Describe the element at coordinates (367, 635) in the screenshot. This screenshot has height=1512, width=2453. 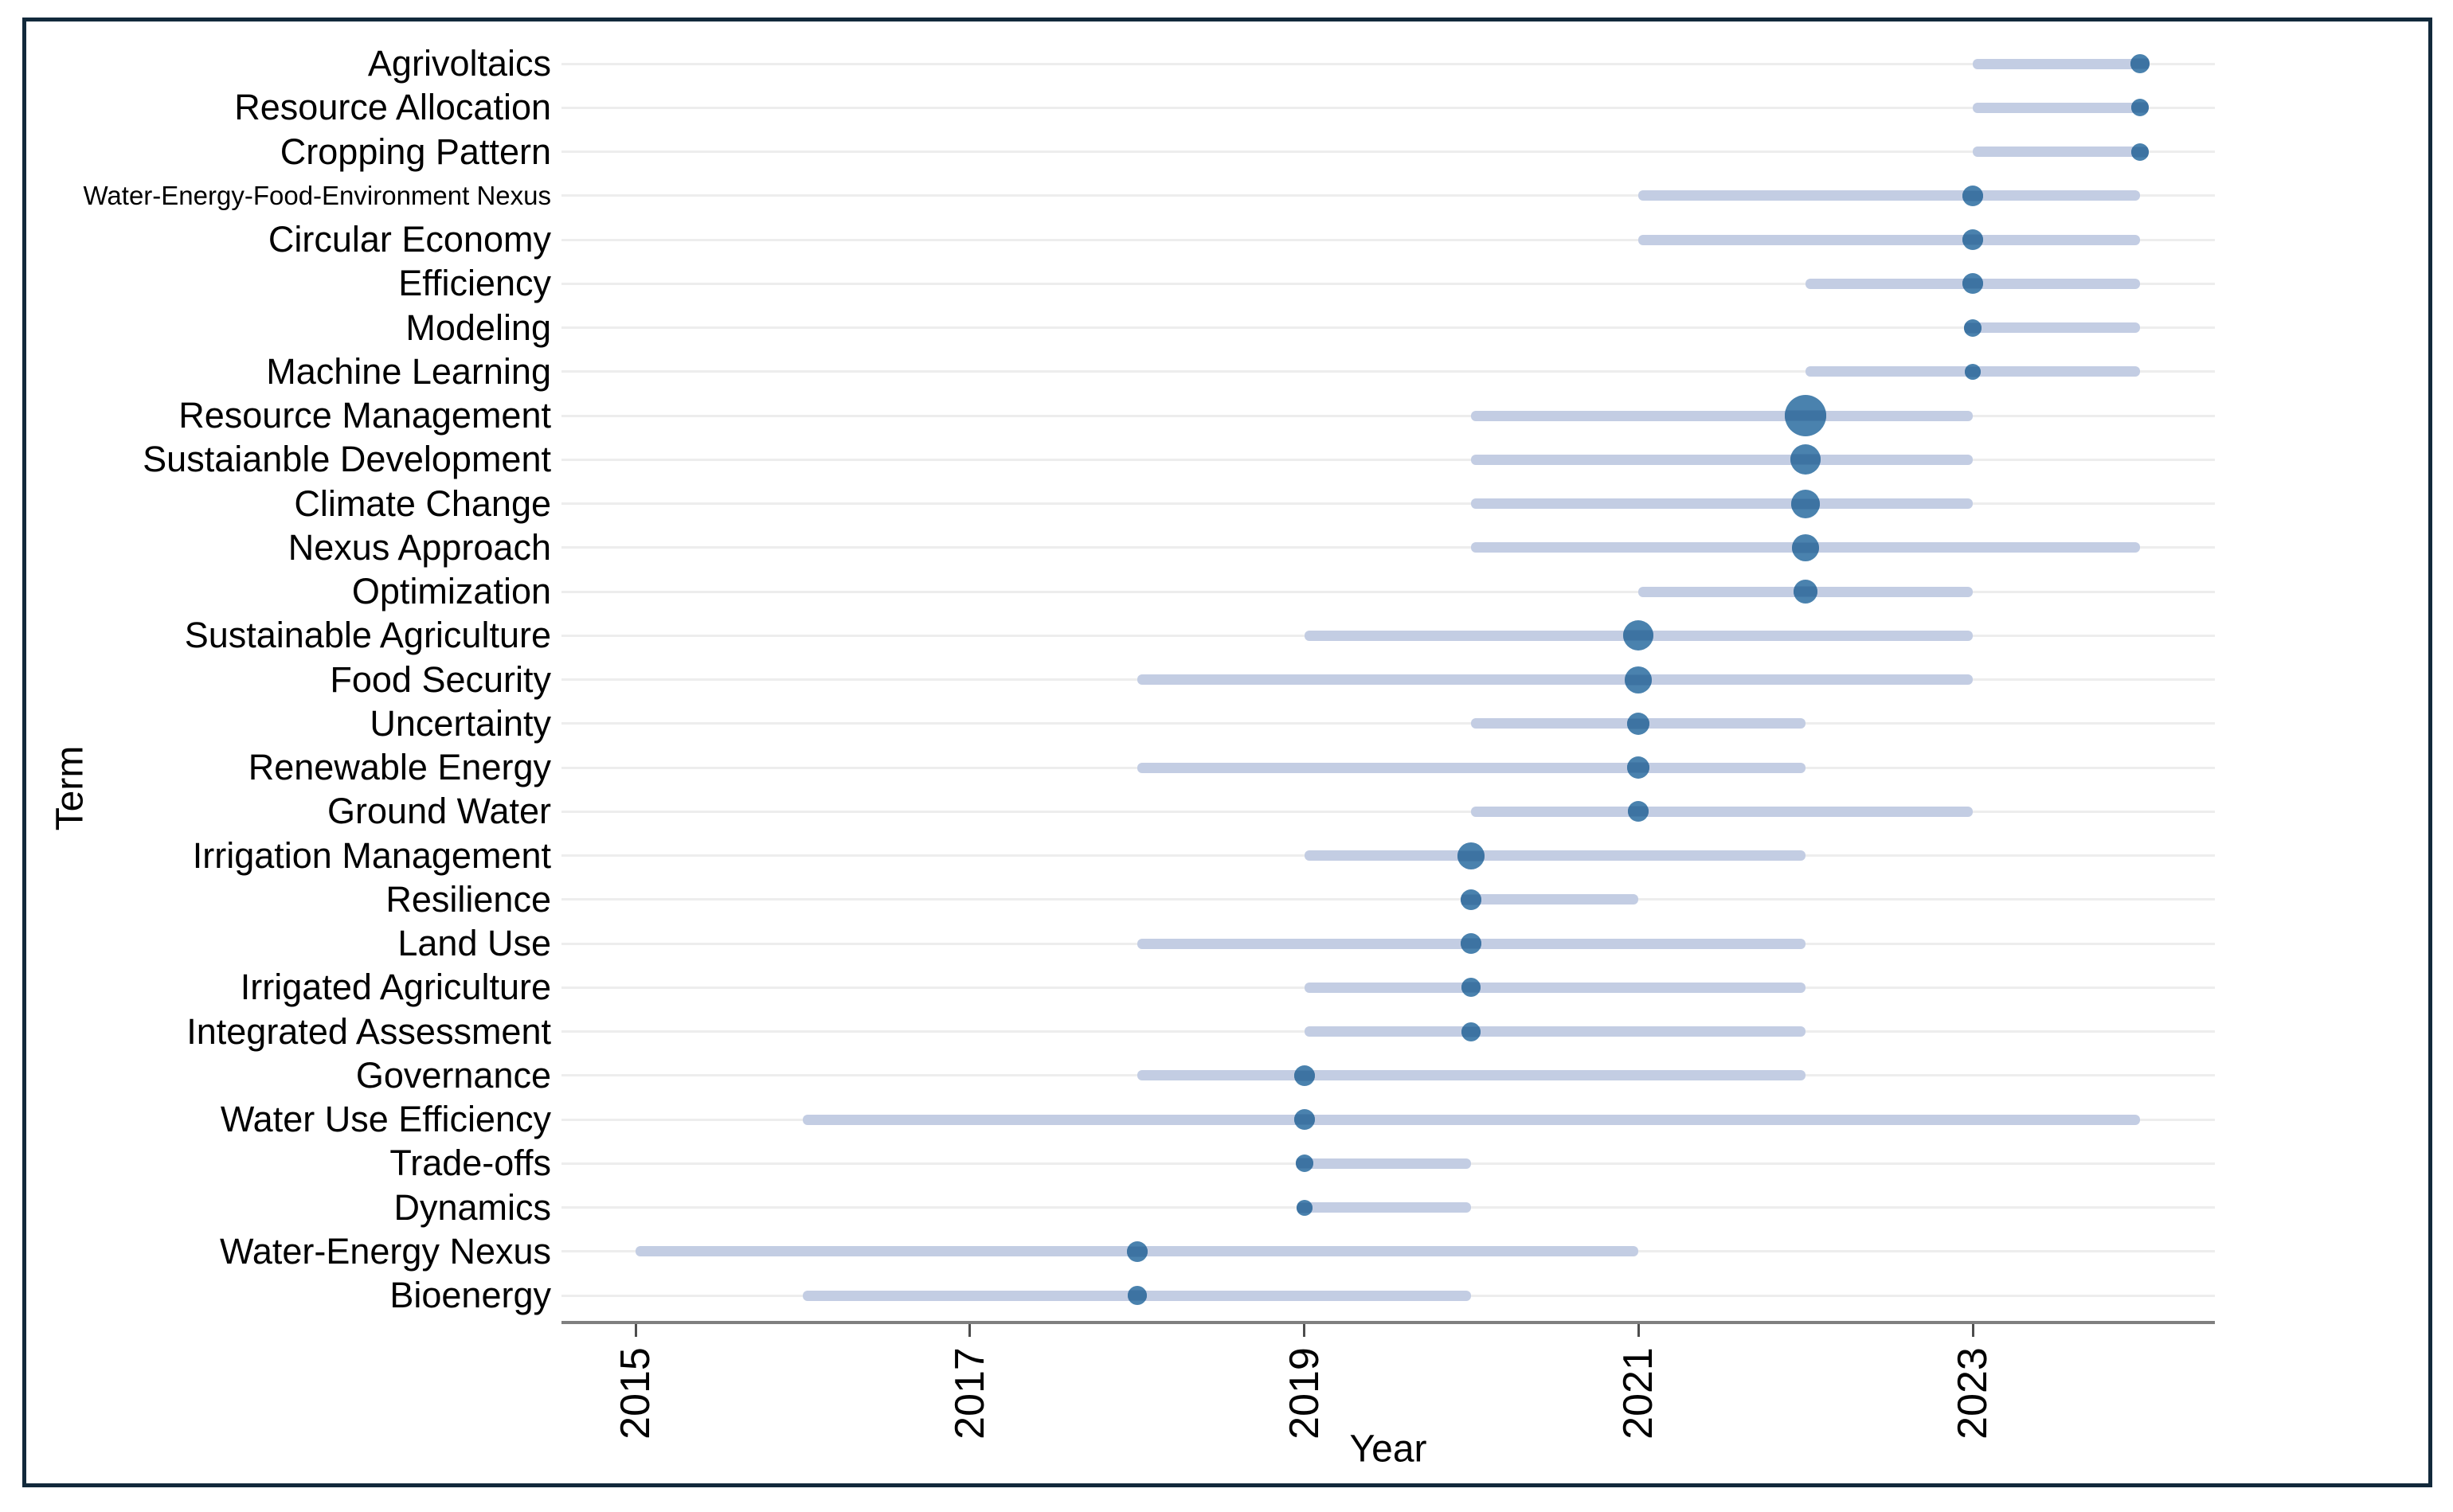
I see `term-label: Sustainable Agriculture` at that location.